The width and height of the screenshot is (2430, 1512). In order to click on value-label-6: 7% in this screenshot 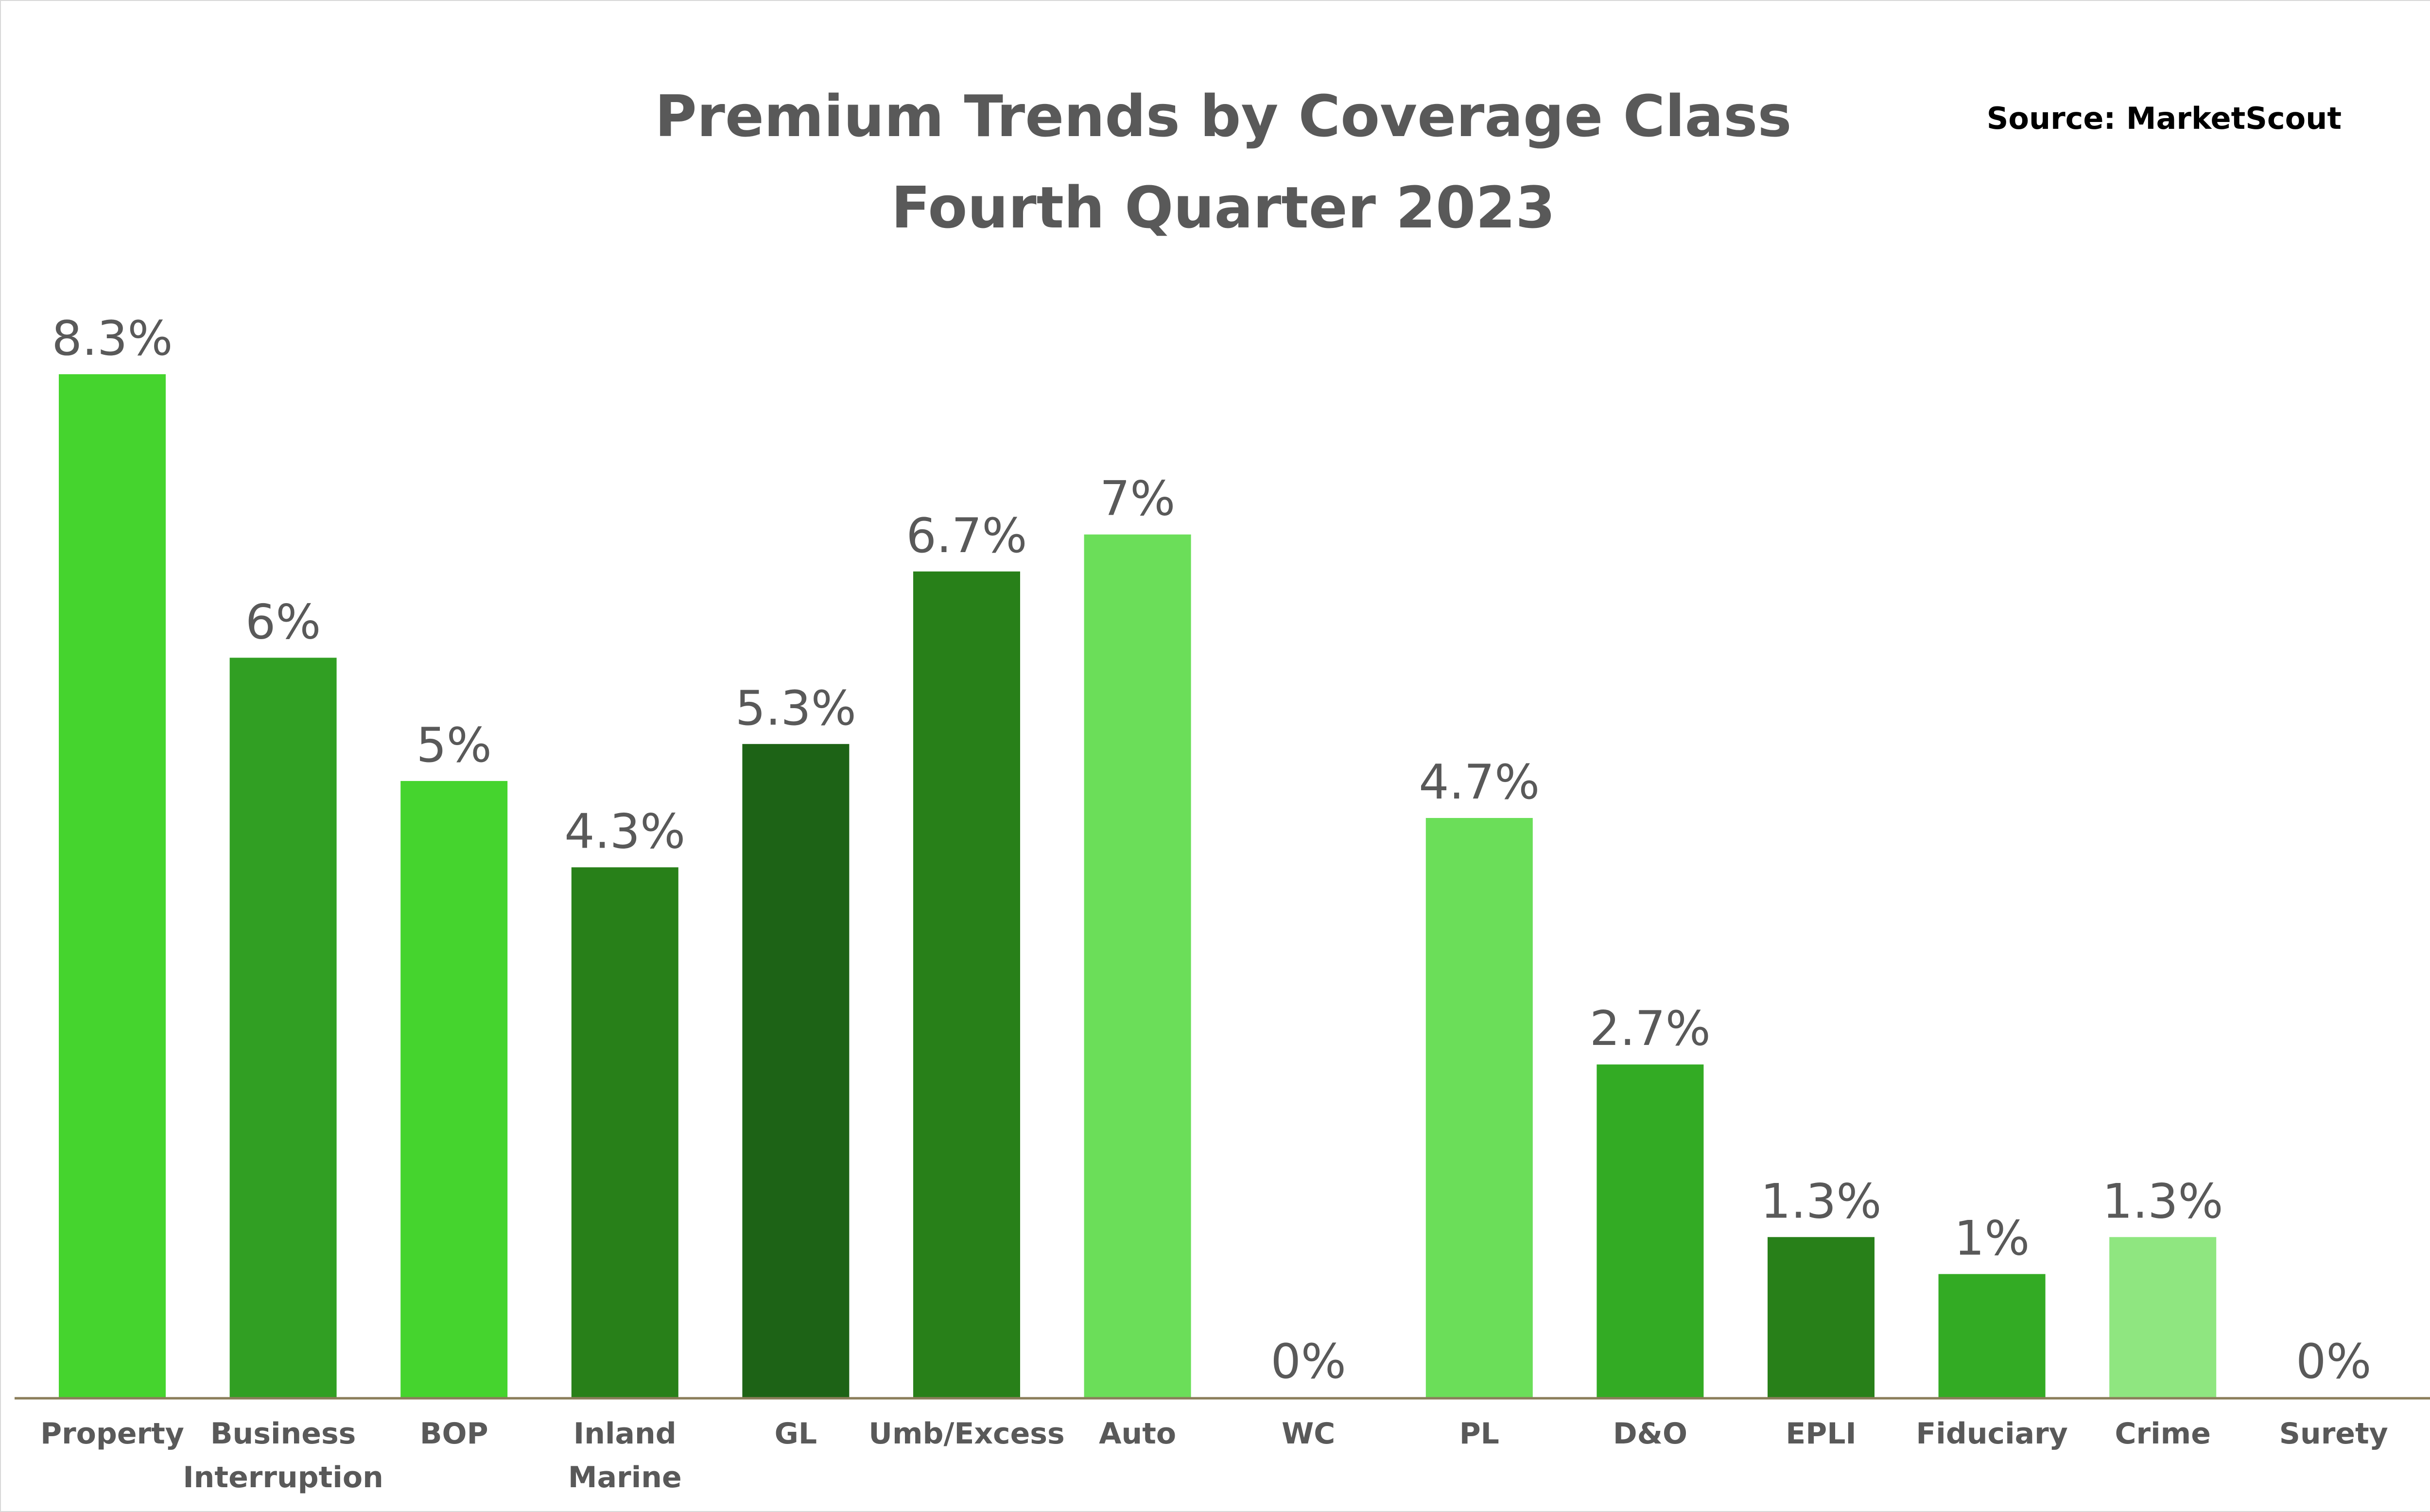, I will do `click(1137, 499)`.